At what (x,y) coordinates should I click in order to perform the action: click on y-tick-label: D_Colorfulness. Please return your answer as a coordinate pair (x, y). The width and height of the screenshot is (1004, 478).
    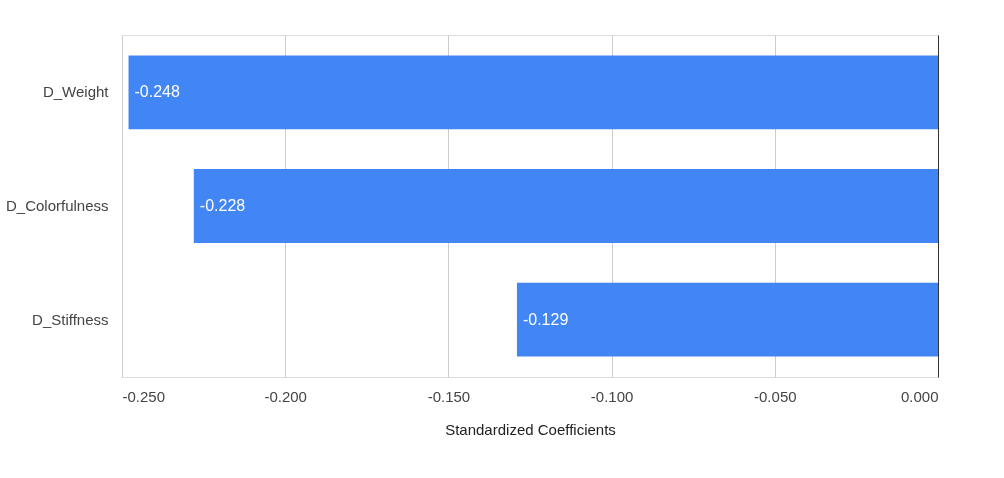
    Looking at the image, I should click on (57, 205).